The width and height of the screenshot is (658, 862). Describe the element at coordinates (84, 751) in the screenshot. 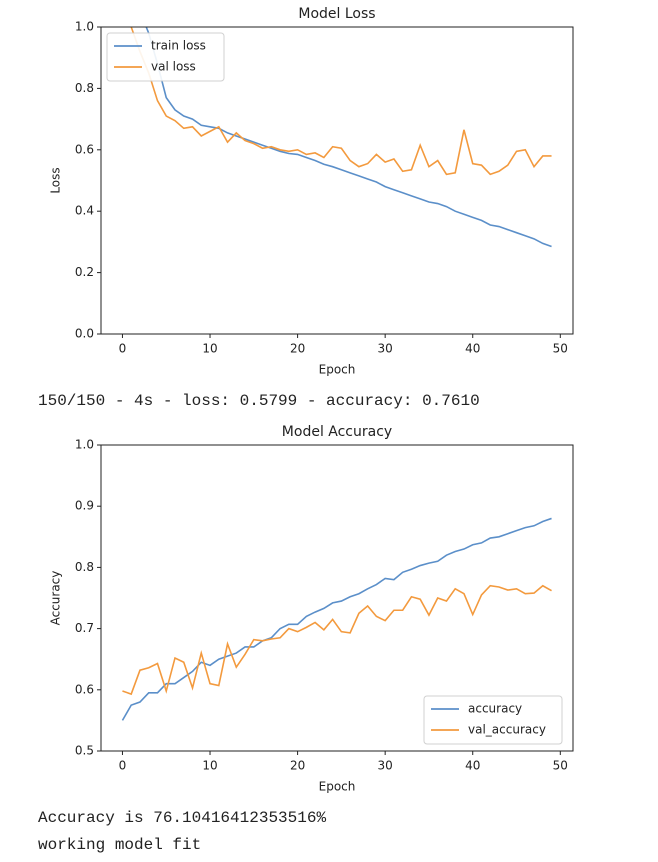

I see `y-tick-label: 0.5` at that location.